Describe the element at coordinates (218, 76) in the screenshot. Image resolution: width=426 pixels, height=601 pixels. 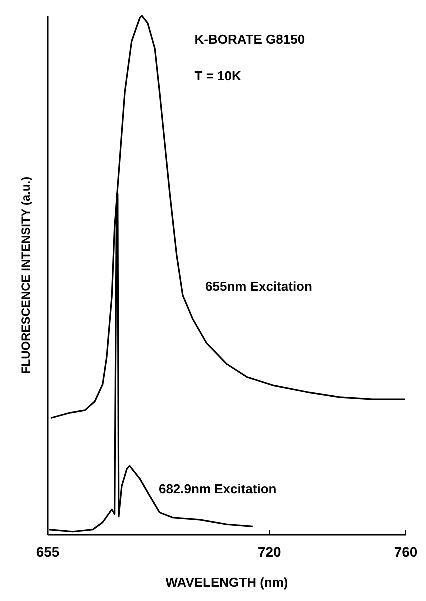
I see `annotation: T = 10K` at that location.